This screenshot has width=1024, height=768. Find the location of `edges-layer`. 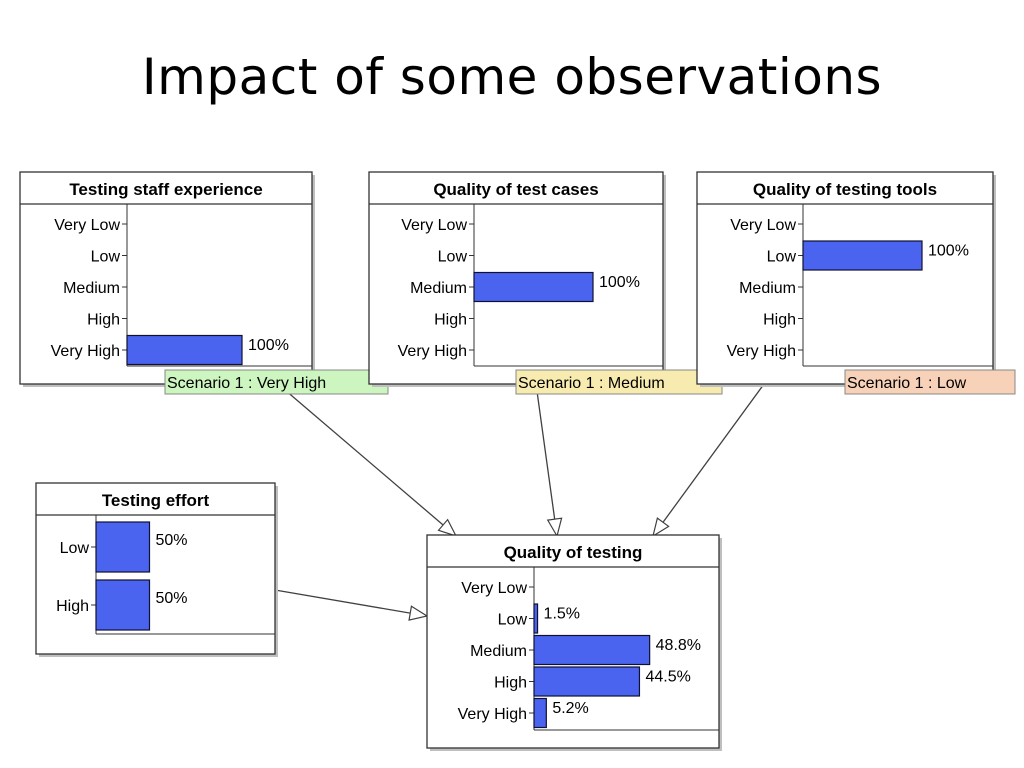

edges-layer is located at coordinates (519, 502).